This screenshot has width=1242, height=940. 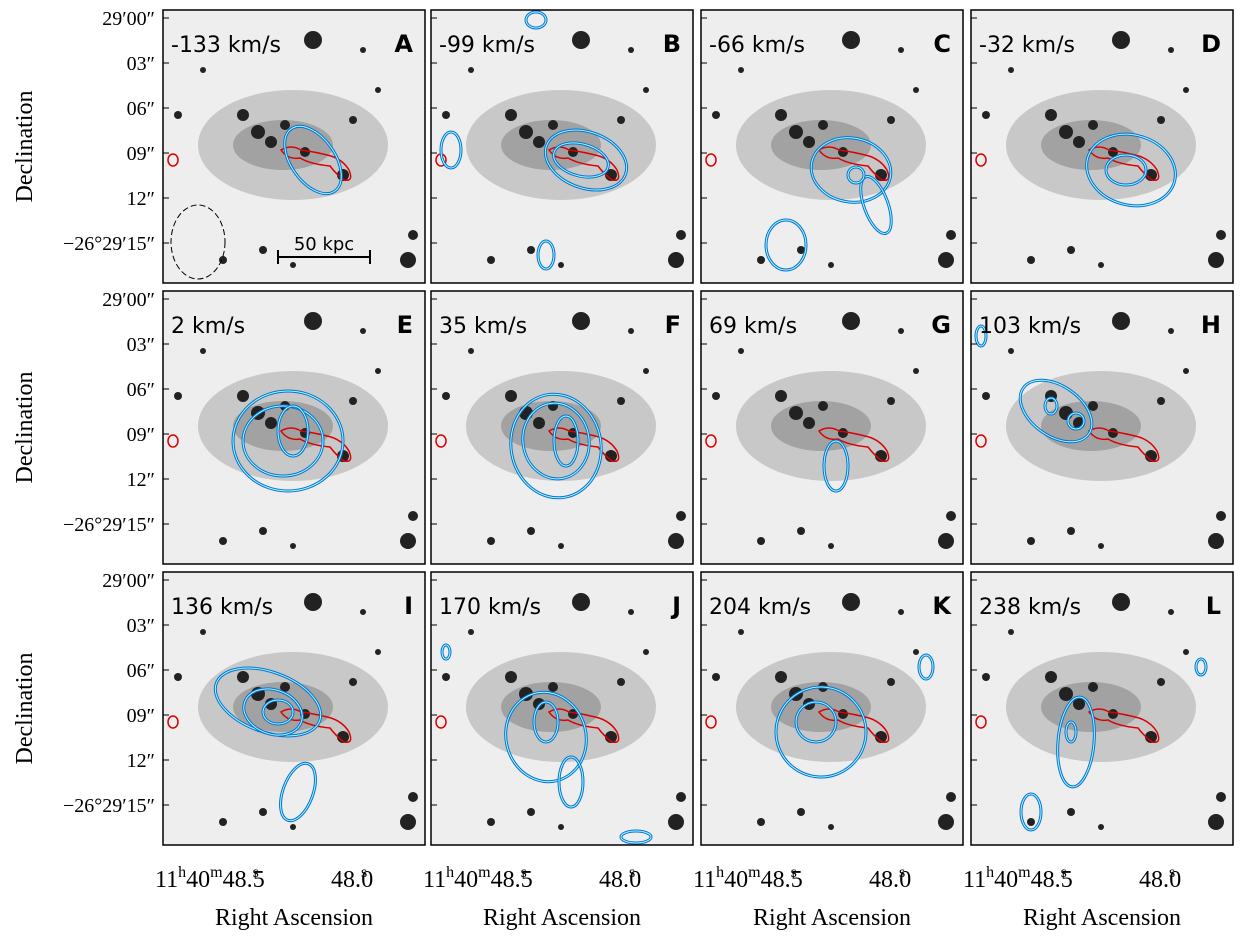 What do you see at coordinates (141, 480) in the screenshot?
I see `y-tick-label: 12″` at bounding box center [141, 480].